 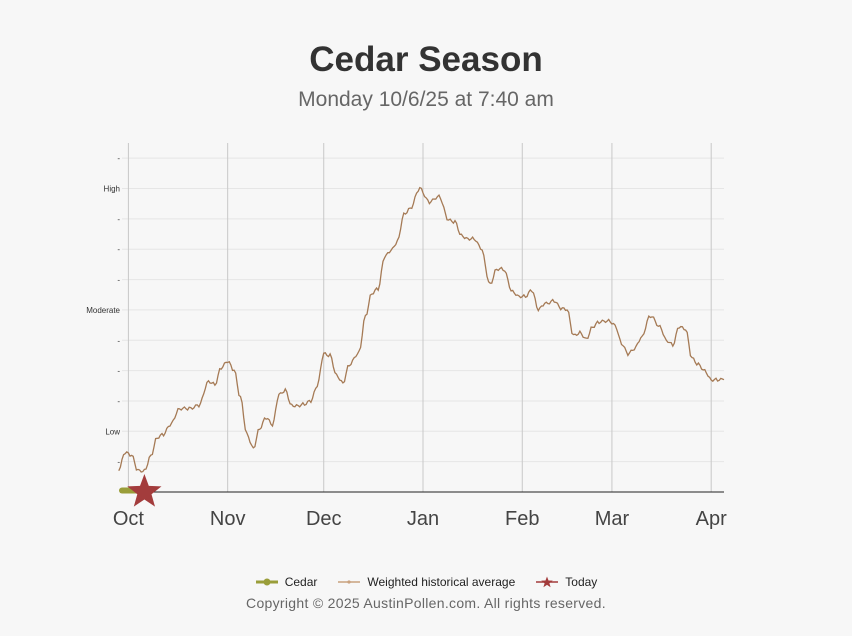 What do you see at coordinates (581, 582) in the screenshot?
I see `legend-label-today: Today` at bounding box center [581, 582].